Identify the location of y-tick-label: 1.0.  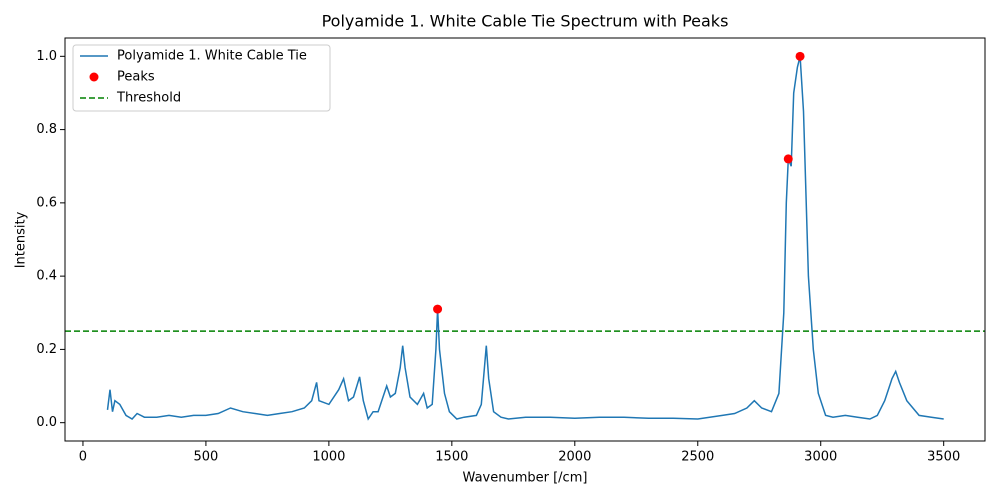
(46, 56).